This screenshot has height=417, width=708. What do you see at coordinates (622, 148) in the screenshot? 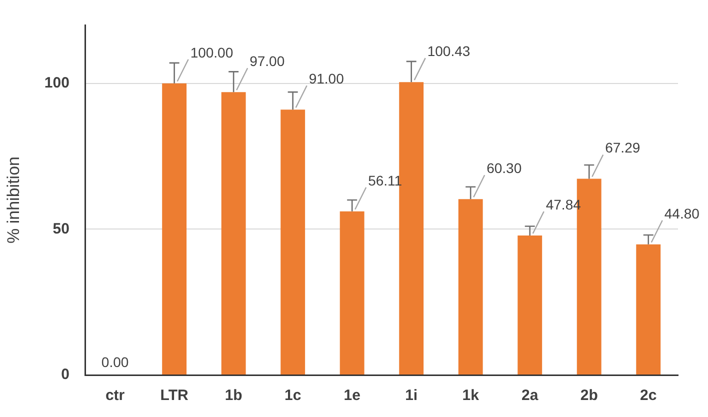
I see `data-label: 67.29` at bounding box center [622, 148].